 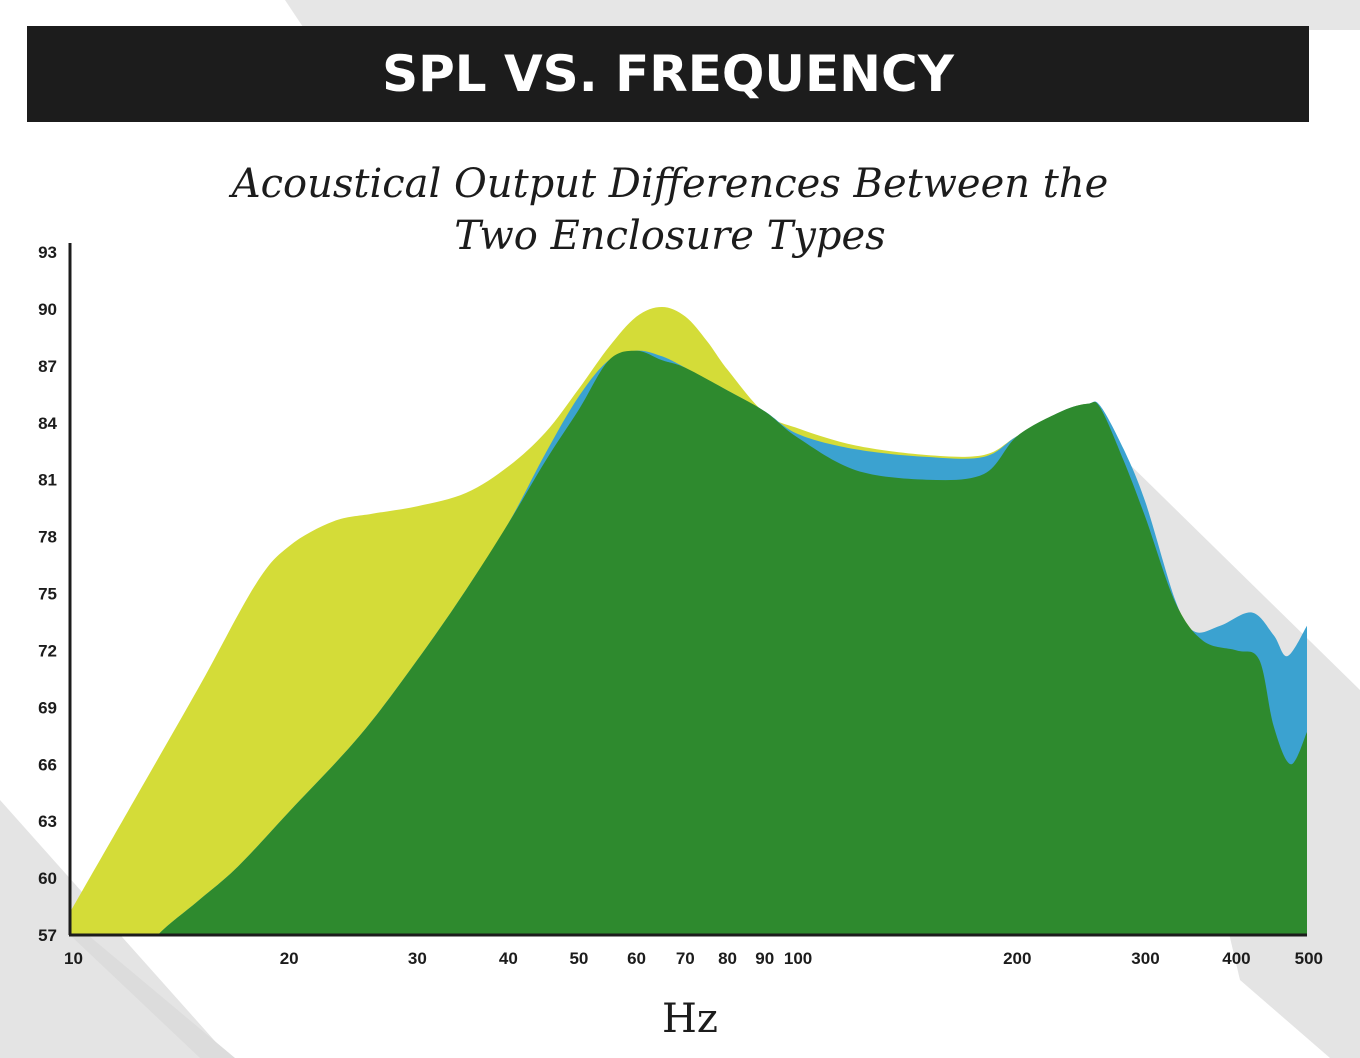 I want to click on header-bar: SPL VS. FREQUENCY, so click(x=668, y=74).